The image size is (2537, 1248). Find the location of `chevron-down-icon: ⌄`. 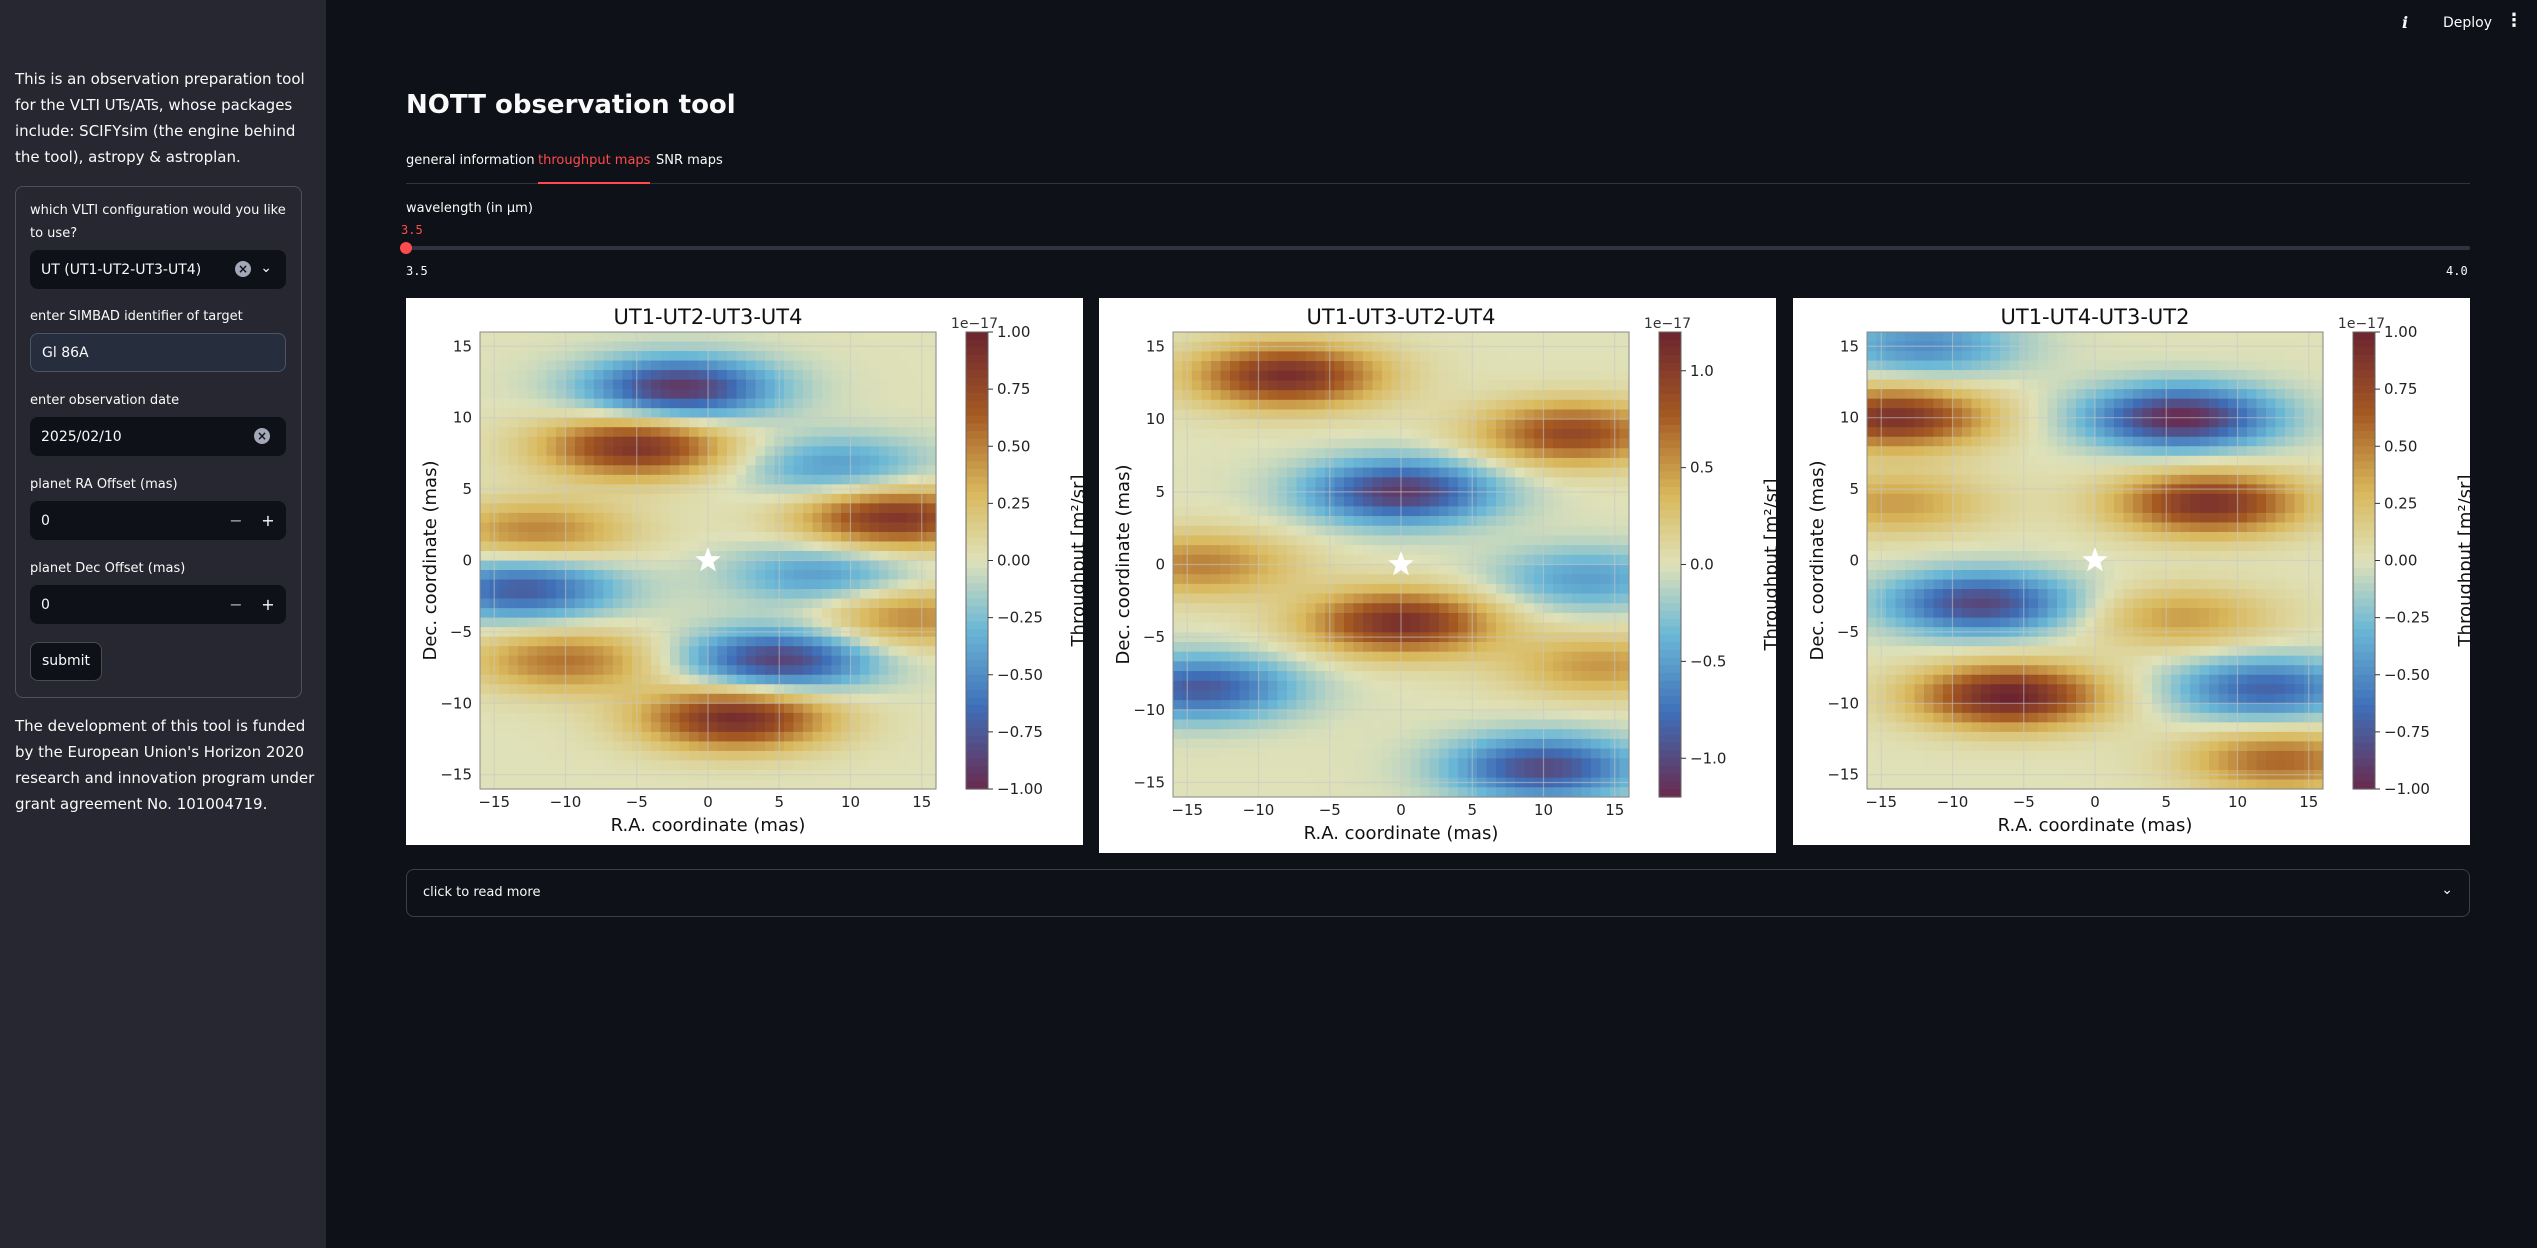

chevron-down-icon: ⌄ is located at coordinates (266, 268).